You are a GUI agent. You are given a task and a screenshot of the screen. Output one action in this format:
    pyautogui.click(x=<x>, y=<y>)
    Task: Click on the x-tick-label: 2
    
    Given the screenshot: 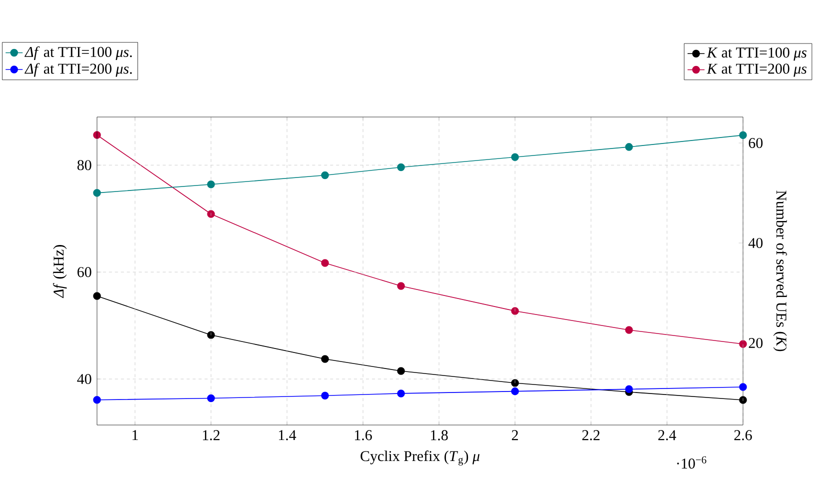 What is the action you would take?
    pyautogui.click(x=515, y=435)
    